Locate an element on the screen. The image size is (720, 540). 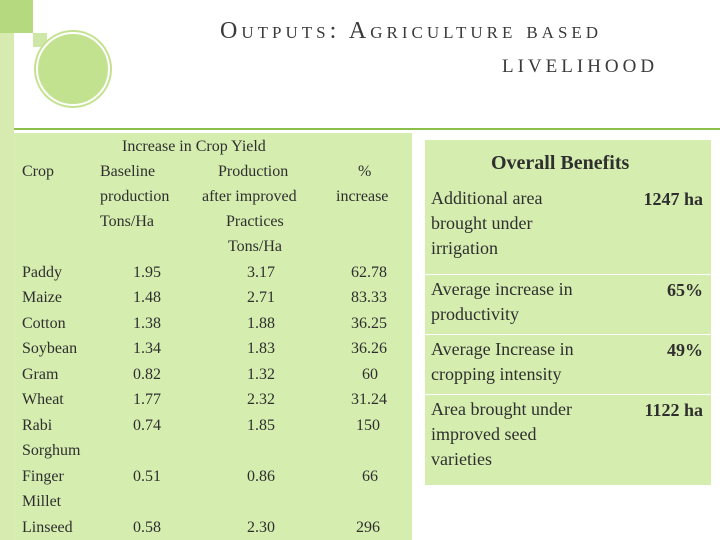
row-after-soybean: 1.83 is located at coordinates (261, 348).